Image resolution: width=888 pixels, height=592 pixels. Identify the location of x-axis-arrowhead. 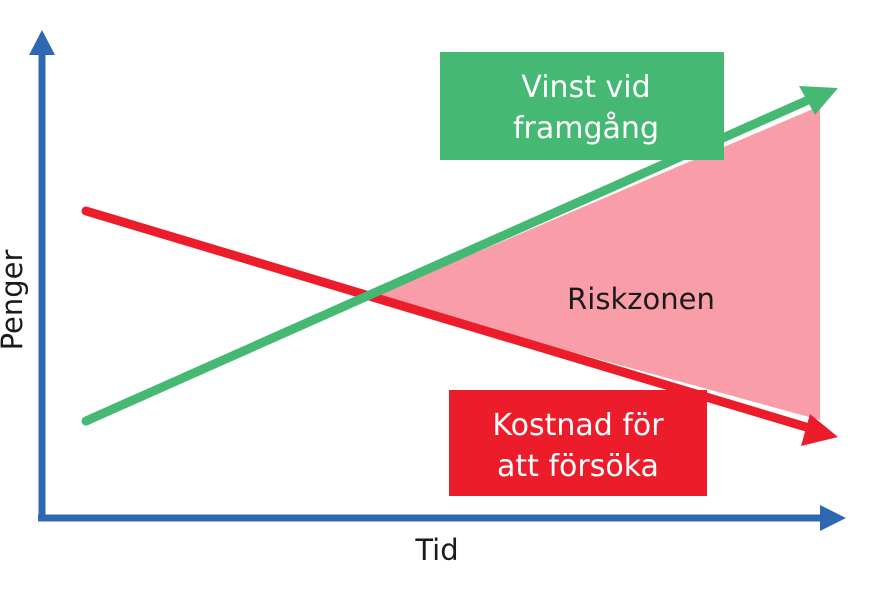
(833, 518).